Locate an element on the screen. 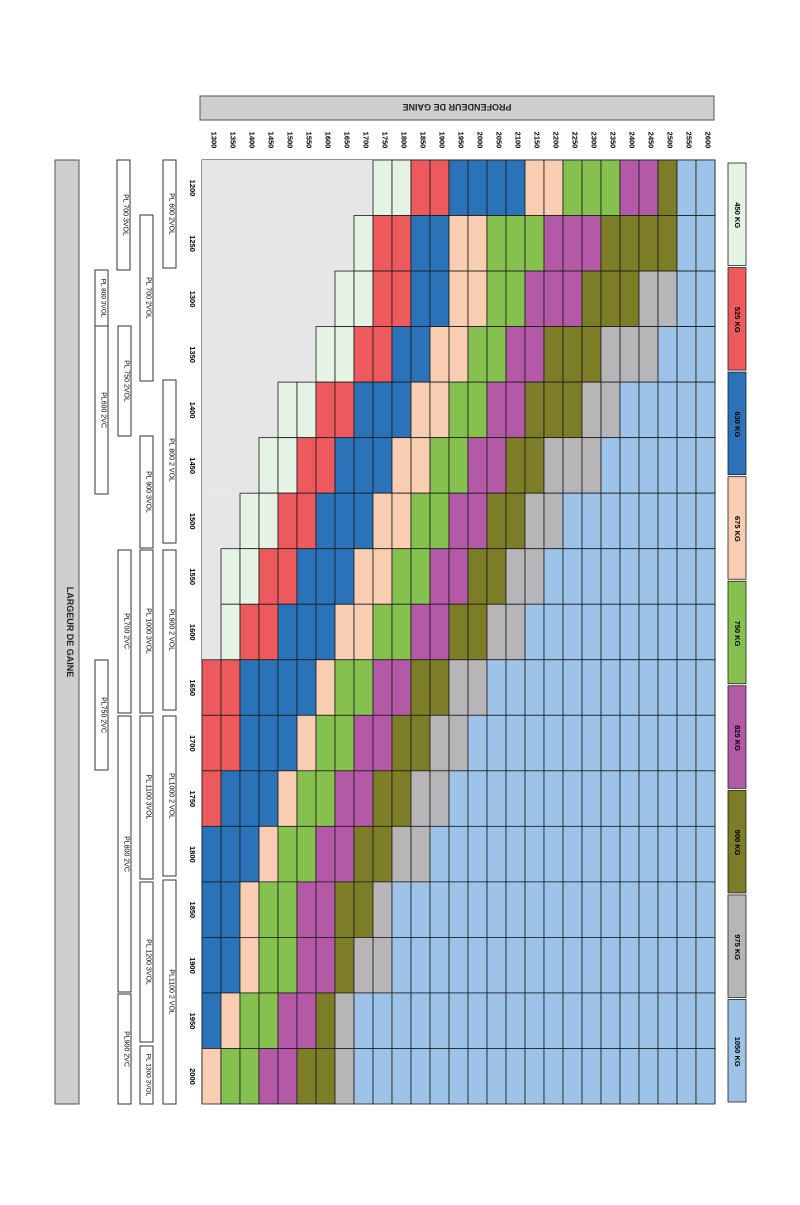 The image size is (800, 1205). svg-text: PL 800 3VOL is located at coordinates (103, 298).